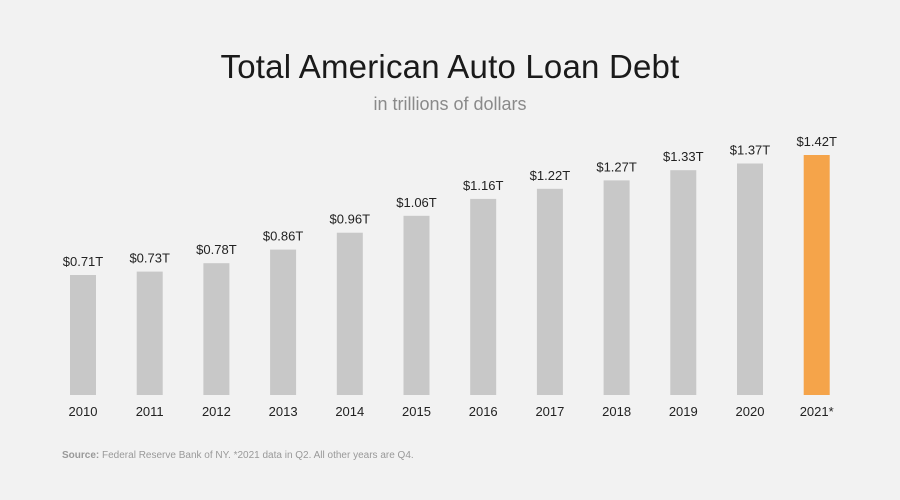 The image size is (900, 500). What do you see at coordinates (683, 282) in the screenshot?
I see `bar-2019` at bounding box center [683, 282].